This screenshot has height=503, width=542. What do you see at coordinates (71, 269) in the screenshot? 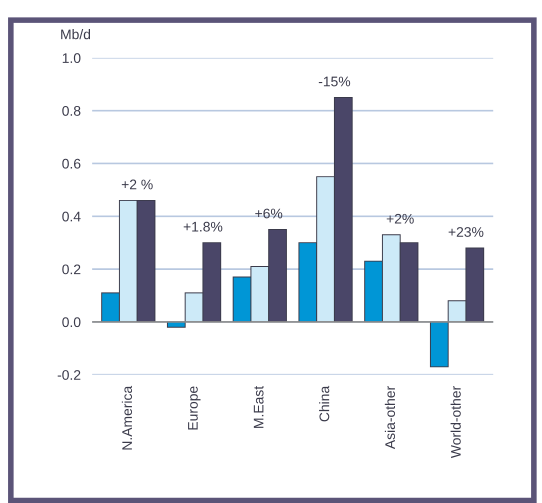
I see `y-tick-label: 0.2` at bounding box center [71, 269].